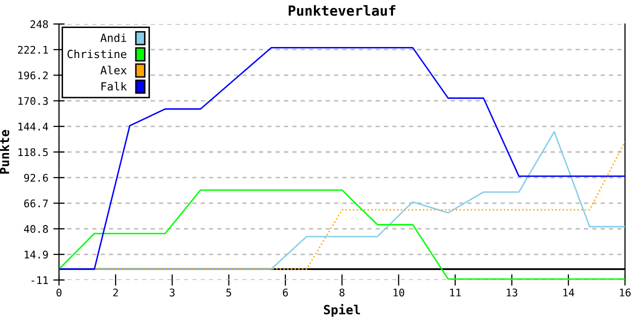 This screenshot has width=640, height=320. I want to click on y-tick-label: 170.3, so click(33, 101).